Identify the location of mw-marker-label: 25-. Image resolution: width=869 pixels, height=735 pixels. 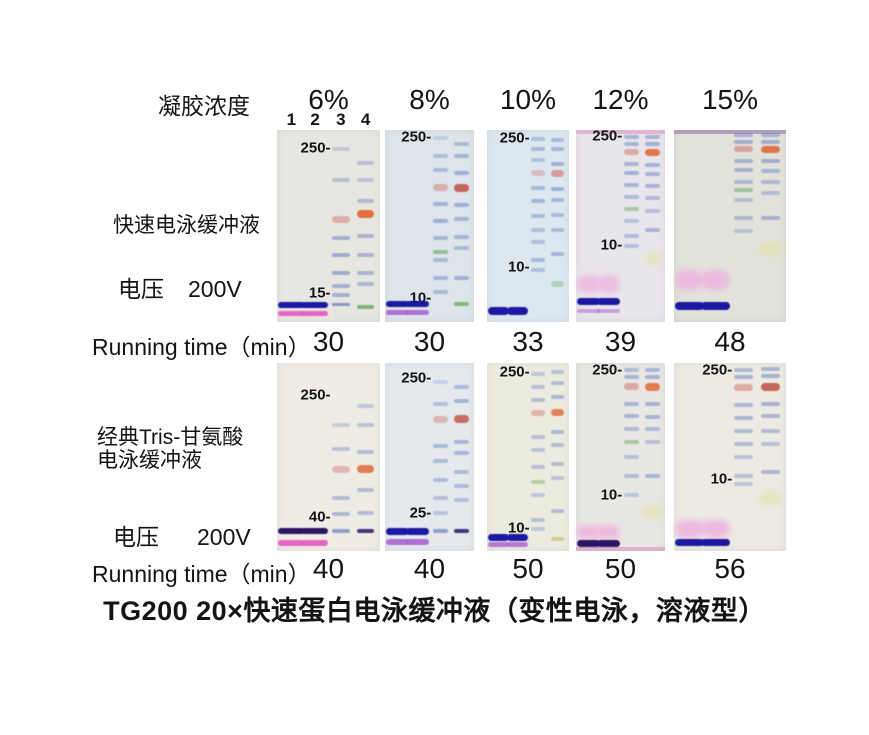
(420, 513).